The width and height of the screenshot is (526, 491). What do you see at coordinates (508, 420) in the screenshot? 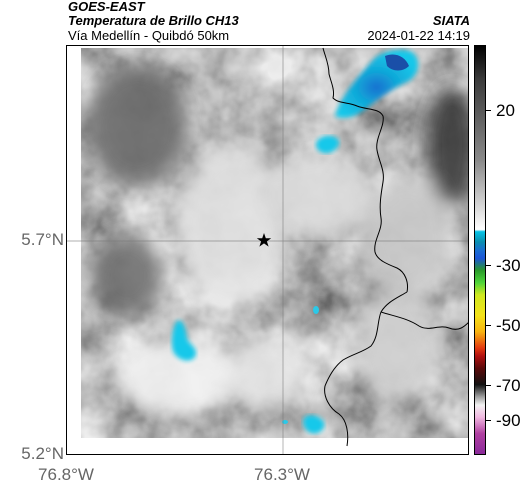
I see `colorbar-label-minus-90: -90` at bounding box center [508, 420].